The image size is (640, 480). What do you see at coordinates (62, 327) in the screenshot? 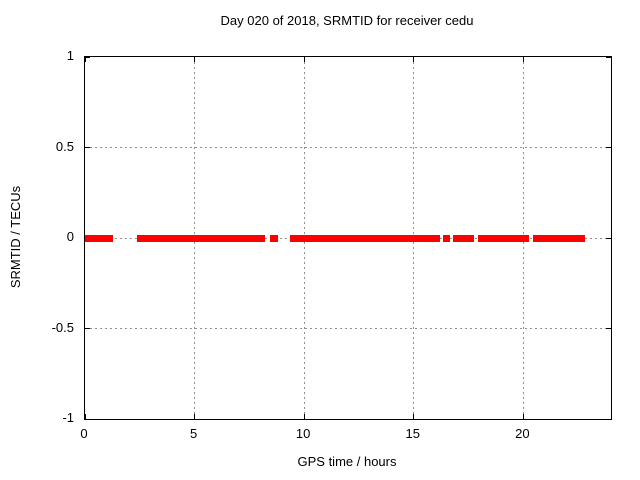
I see `y-tick-label: -0.5` at bounding box center [62, 327].